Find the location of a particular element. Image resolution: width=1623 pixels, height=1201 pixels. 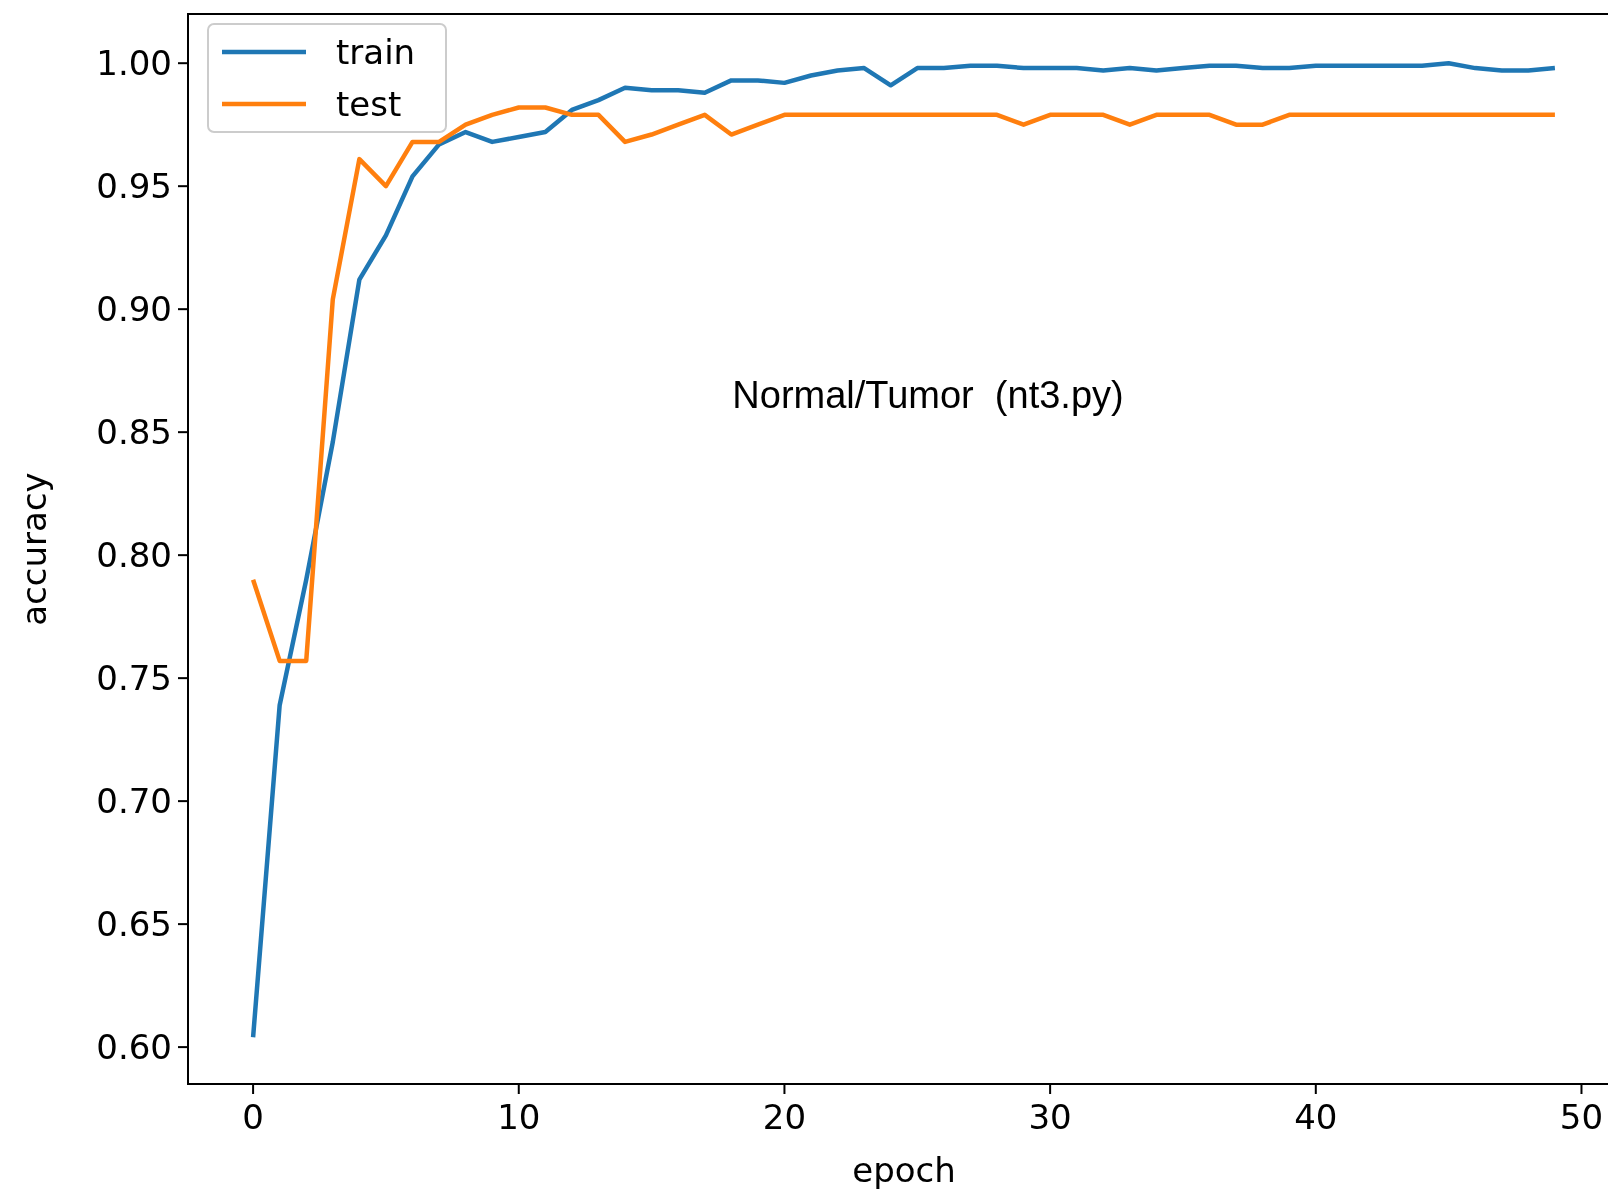

x-tick-label: 0 is located at coordinates (253, 1117).